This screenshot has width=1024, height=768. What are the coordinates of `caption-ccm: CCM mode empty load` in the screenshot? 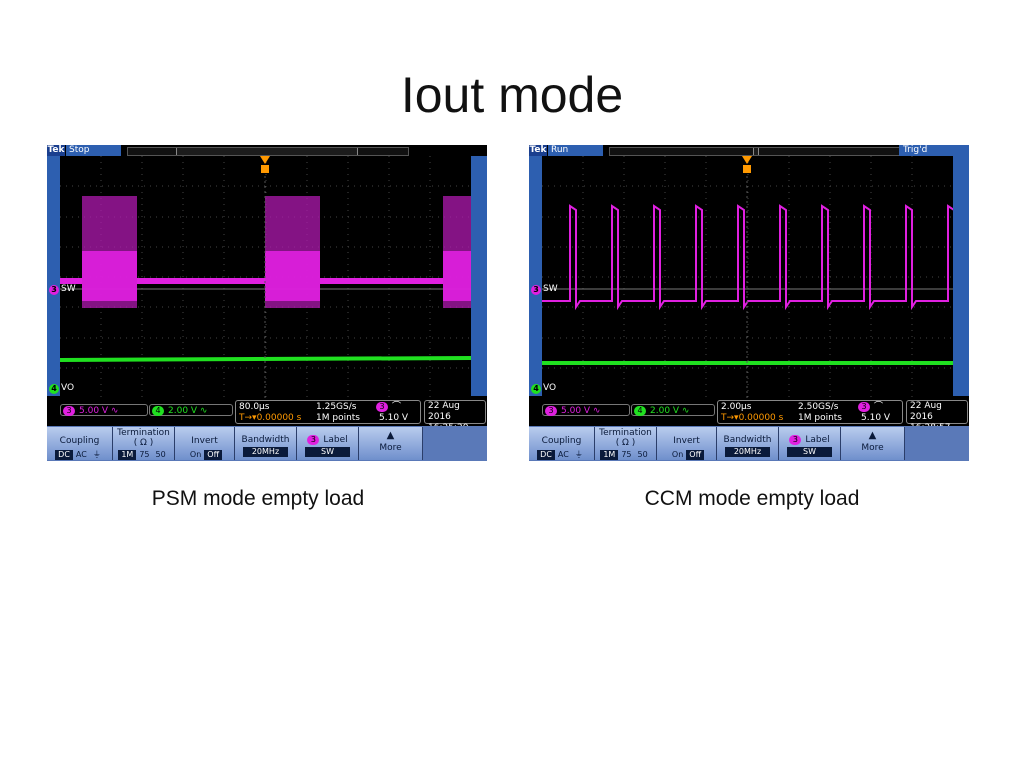 It's located at (752, 498).